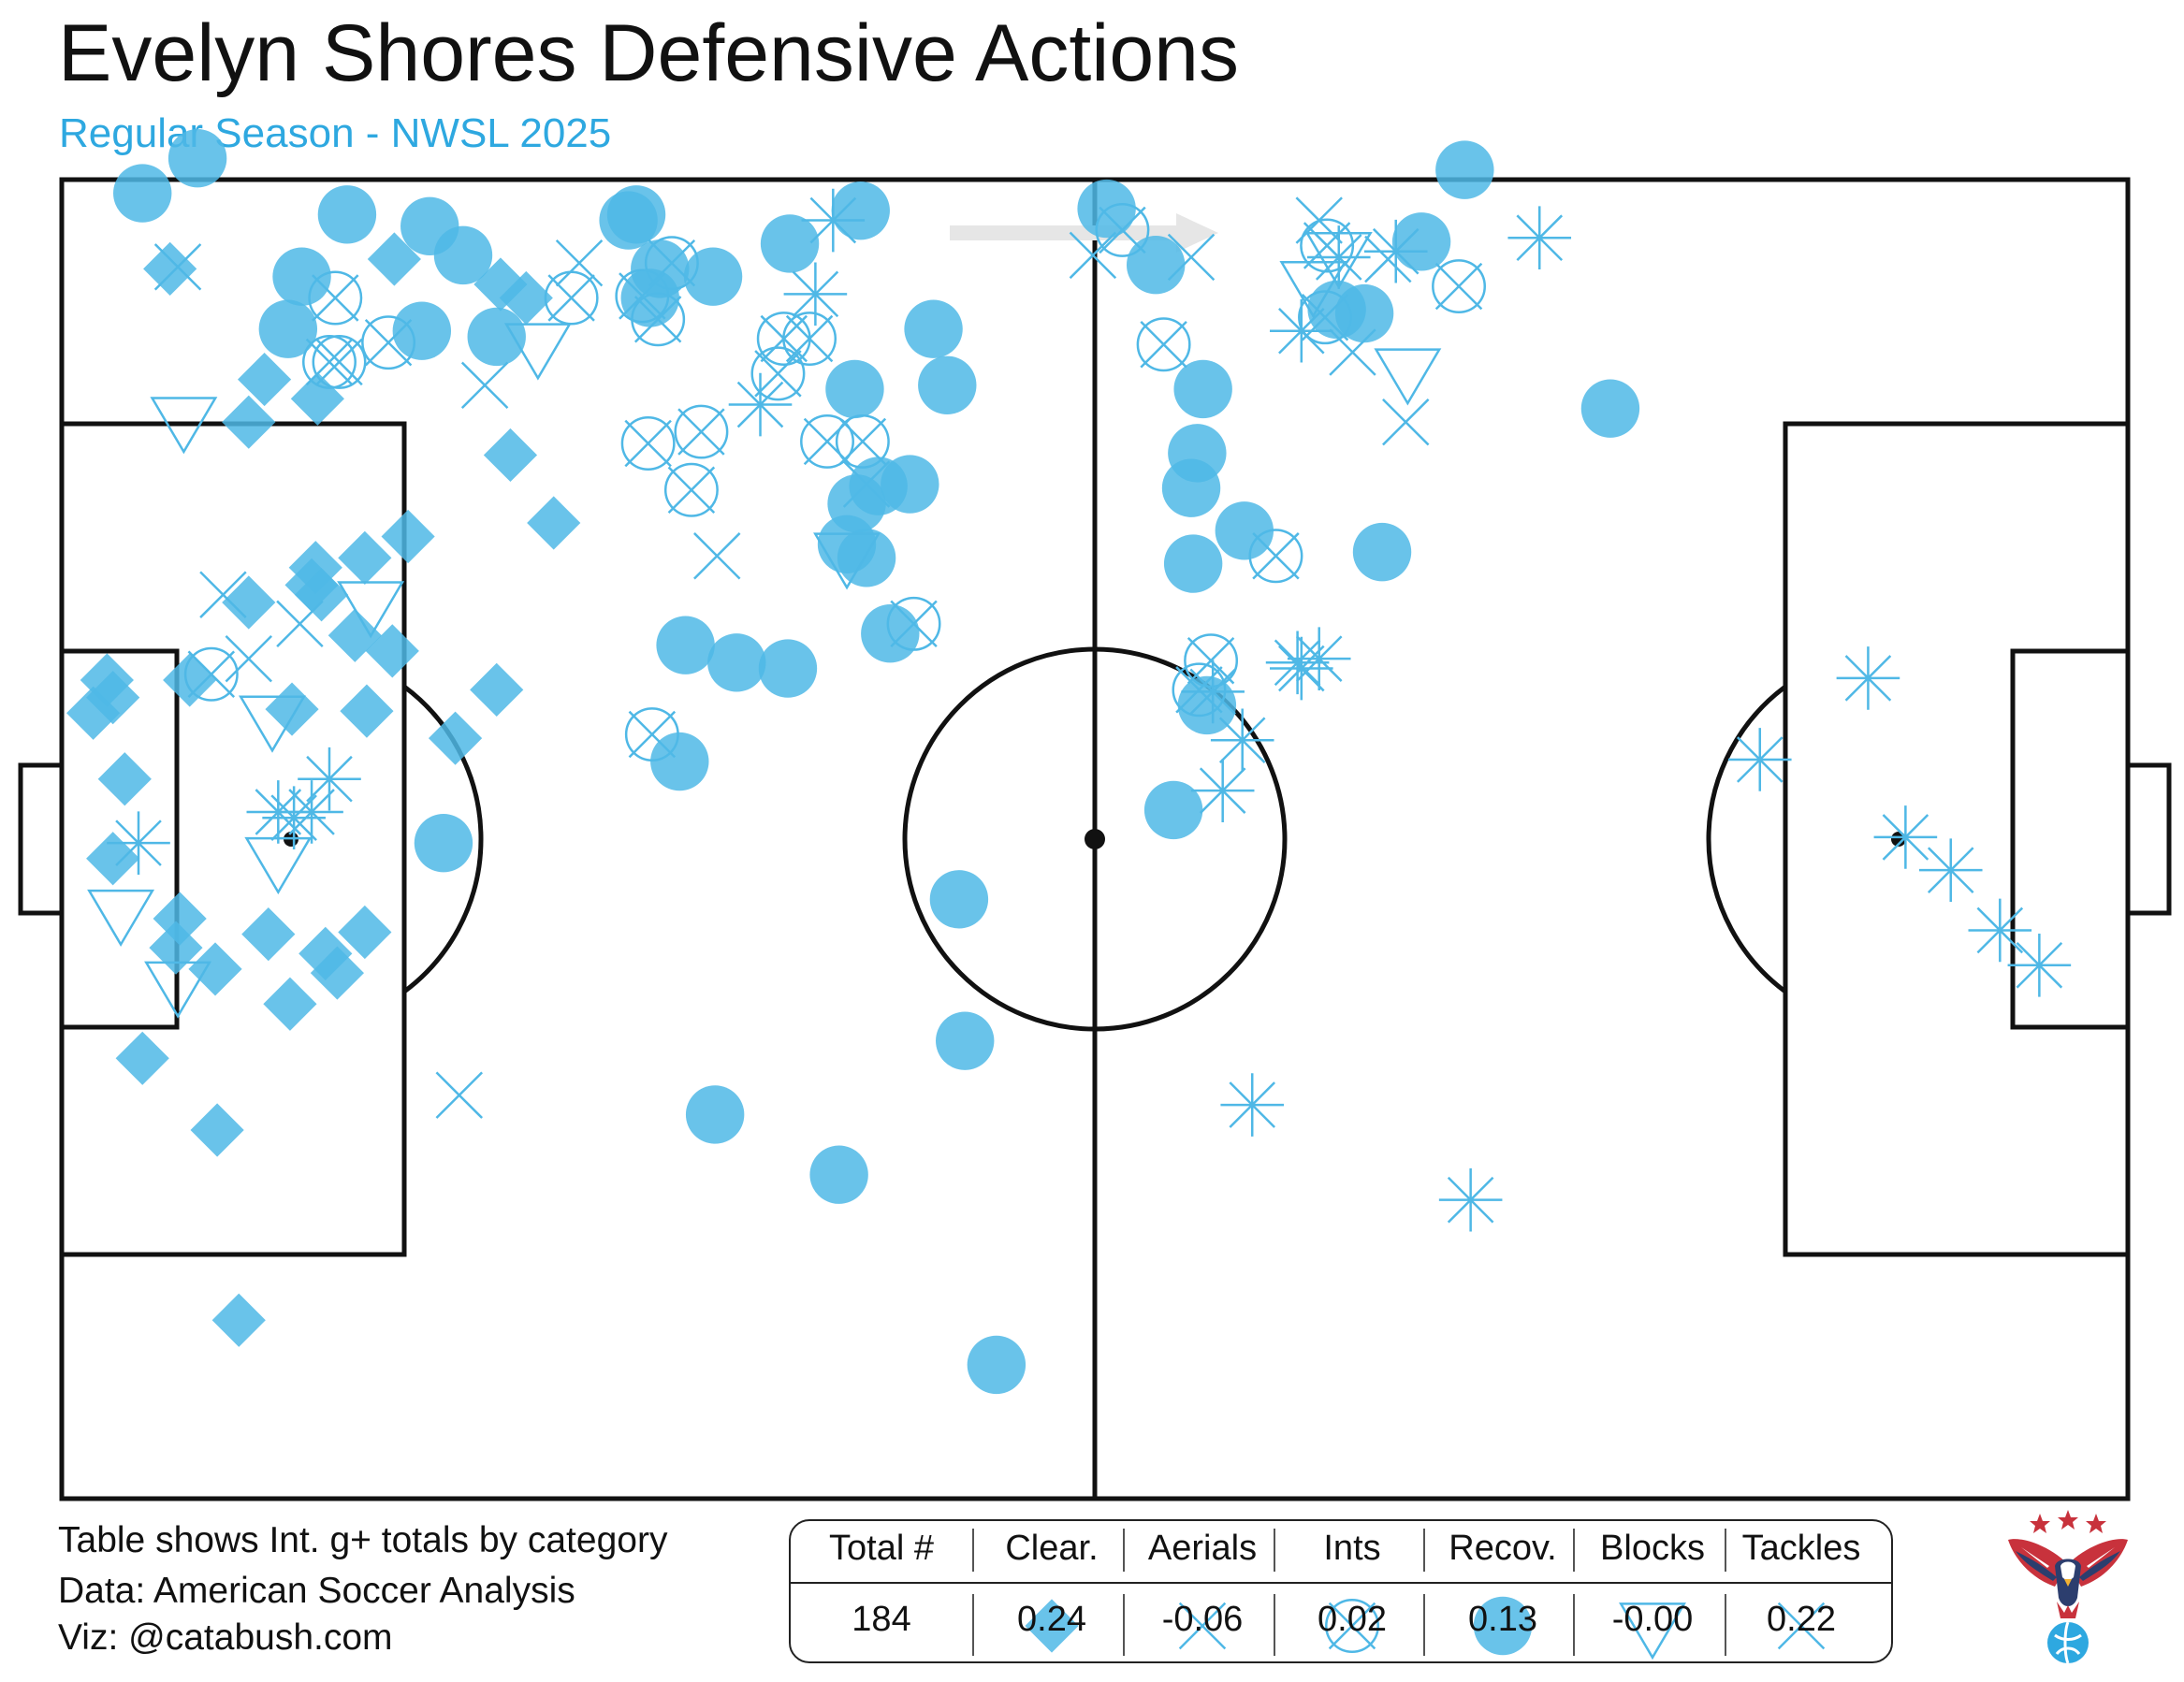  What do you see at coordinates (1352, 1619) in the screenshot?
I see `table-value: 0.02` at bounding box center [1352, 1619].